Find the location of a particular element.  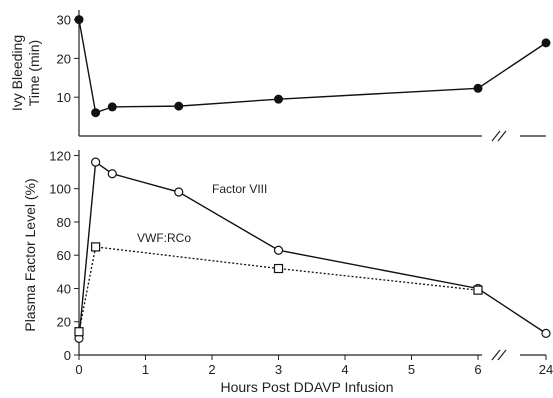

bleeding-time-y-axis-title-line-2: Time (min) is located at coordinates (34, 73).